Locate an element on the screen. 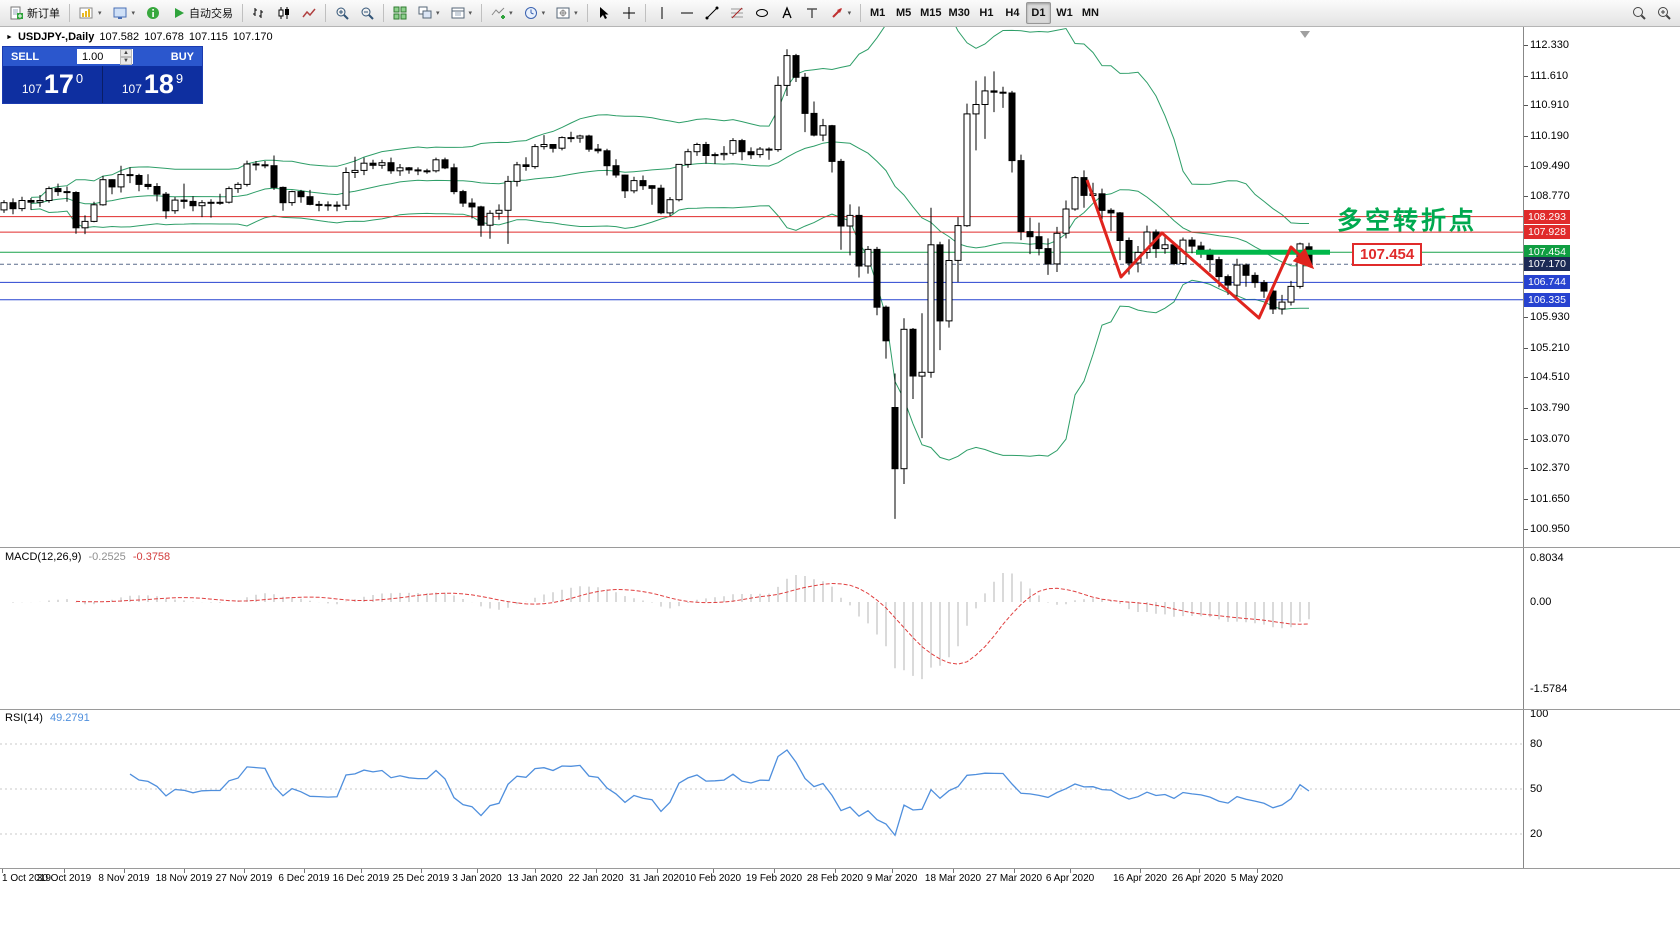  price-scale-label: 100.950 is located at coordinates (1547, 529).